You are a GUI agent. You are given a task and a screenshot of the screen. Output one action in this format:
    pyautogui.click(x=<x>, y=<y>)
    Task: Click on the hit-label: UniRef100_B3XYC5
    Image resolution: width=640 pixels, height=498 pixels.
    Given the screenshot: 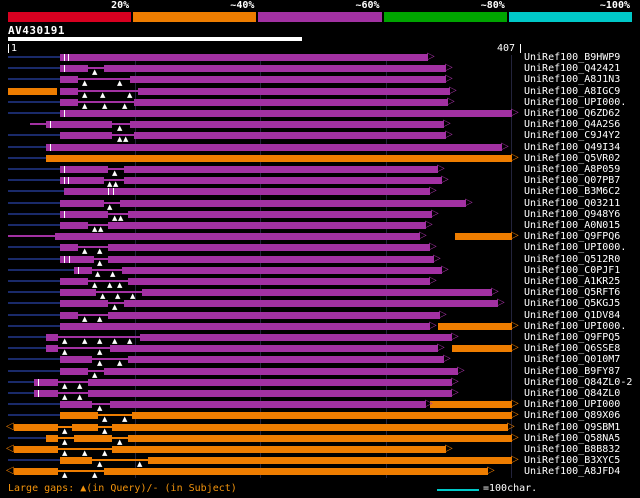 What is the action you would take?
    pyautogui.click(x=572, y=460)
    